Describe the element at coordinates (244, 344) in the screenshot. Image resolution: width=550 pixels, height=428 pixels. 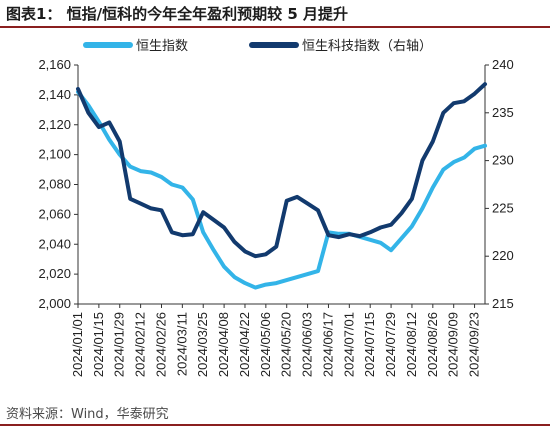
I see `x-tick-label: 2024/04/22` at that location.